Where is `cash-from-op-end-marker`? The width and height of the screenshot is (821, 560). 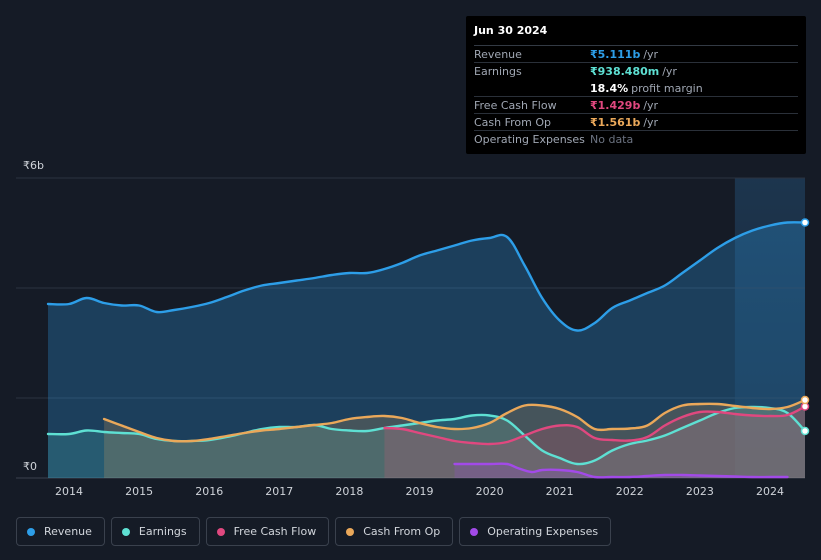 cash-from-op-end-marker is located at coordinates (805, 400).